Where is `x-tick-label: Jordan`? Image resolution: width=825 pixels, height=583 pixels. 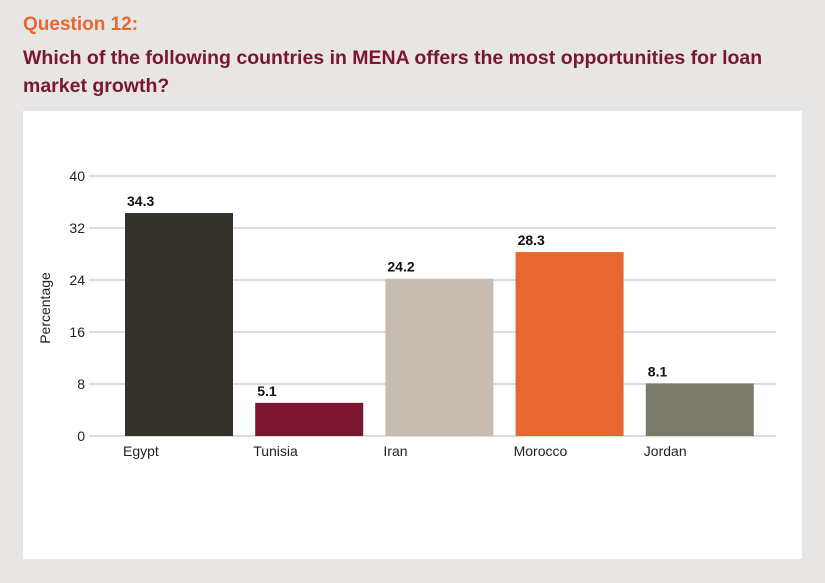
x-tick-label: Jordan is located at coordinates (665, 451).